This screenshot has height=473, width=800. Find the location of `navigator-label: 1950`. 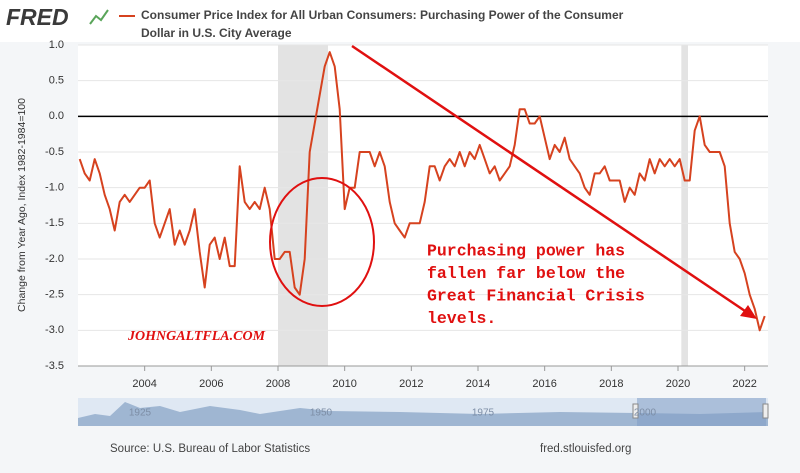

navigator-label: 1950 is located at coordinates (321, 413).